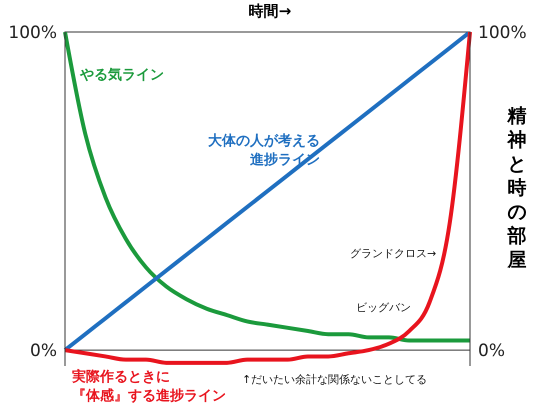 This screenshot has width=540, height=407. Describe the element at coordinates (517, 188) in the screenshot. I see `y2-axis-title: 精神と時の部屋` at that location.